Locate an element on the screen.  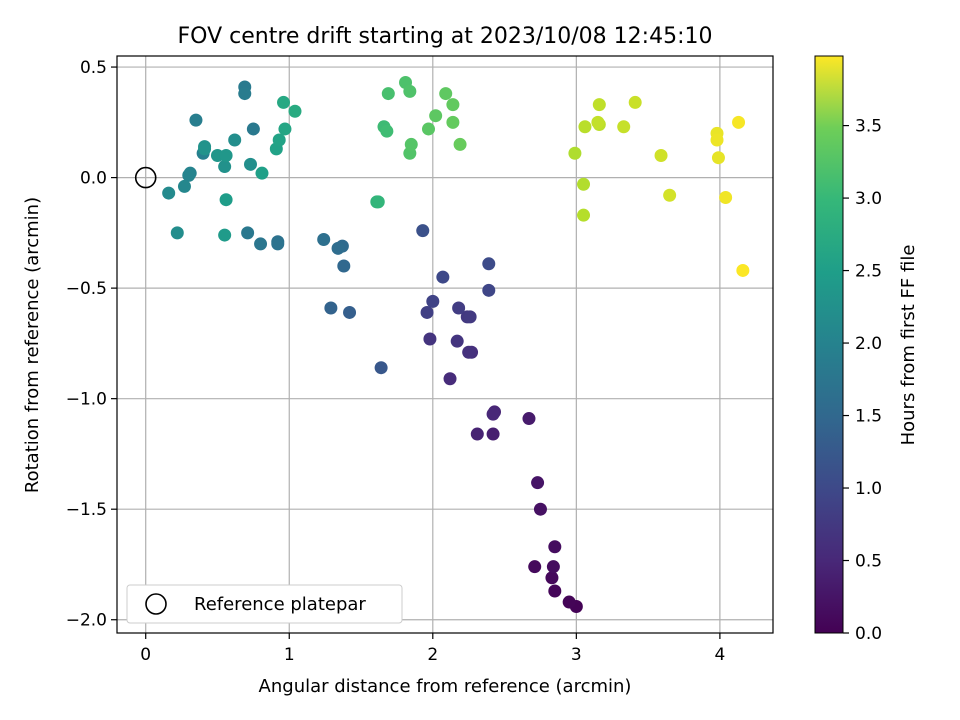
colorbar-tick-label: 1.0 is located at coordinates (868, 489).